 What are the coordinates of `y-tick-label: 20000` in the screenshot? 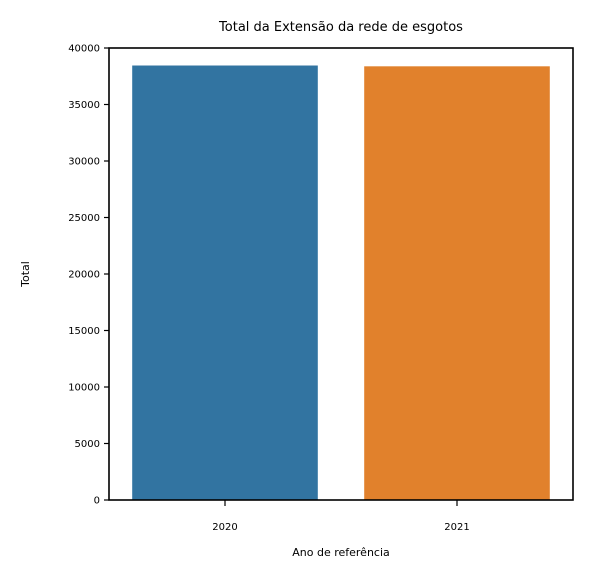 It's located at (84, 275).